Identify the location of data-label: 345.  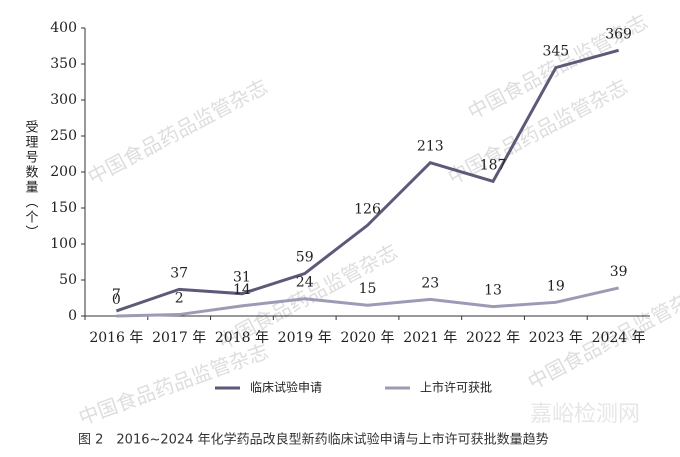
(555, 52).